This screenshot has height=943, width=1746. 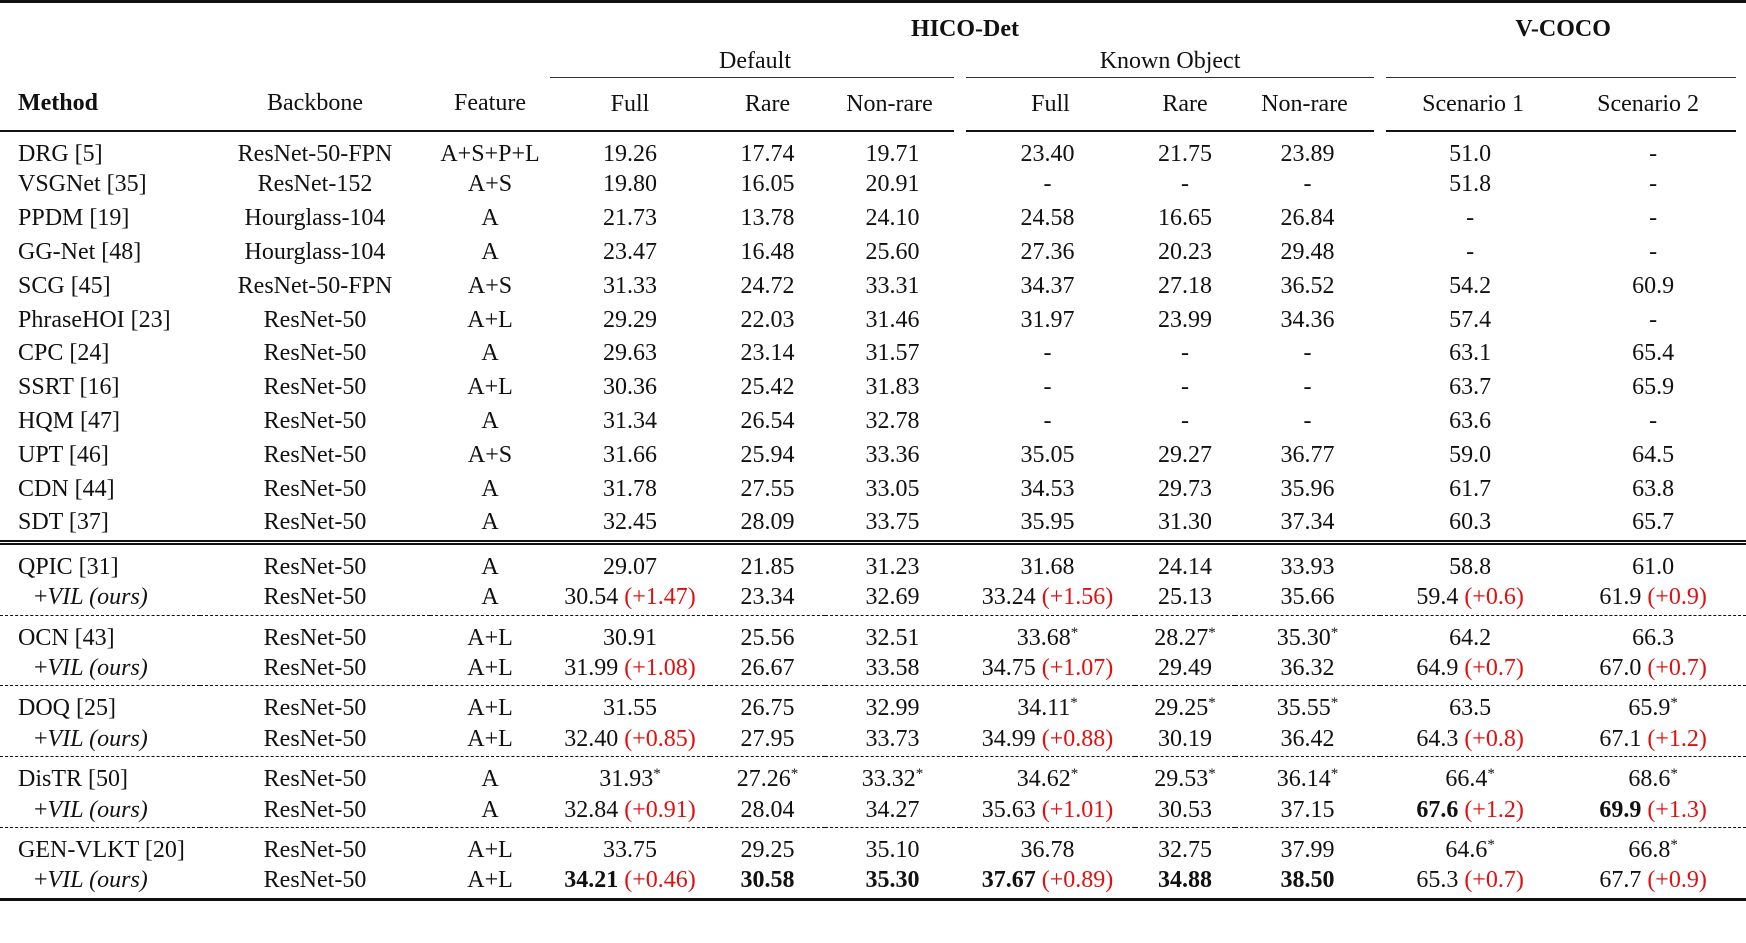 I want to click on value: 34.27, so click(x=892, y=809).